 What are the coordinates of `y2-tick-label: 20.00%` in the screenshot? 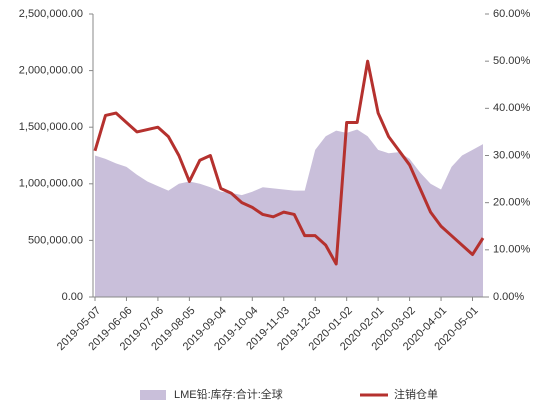 It's located at (512, 203).